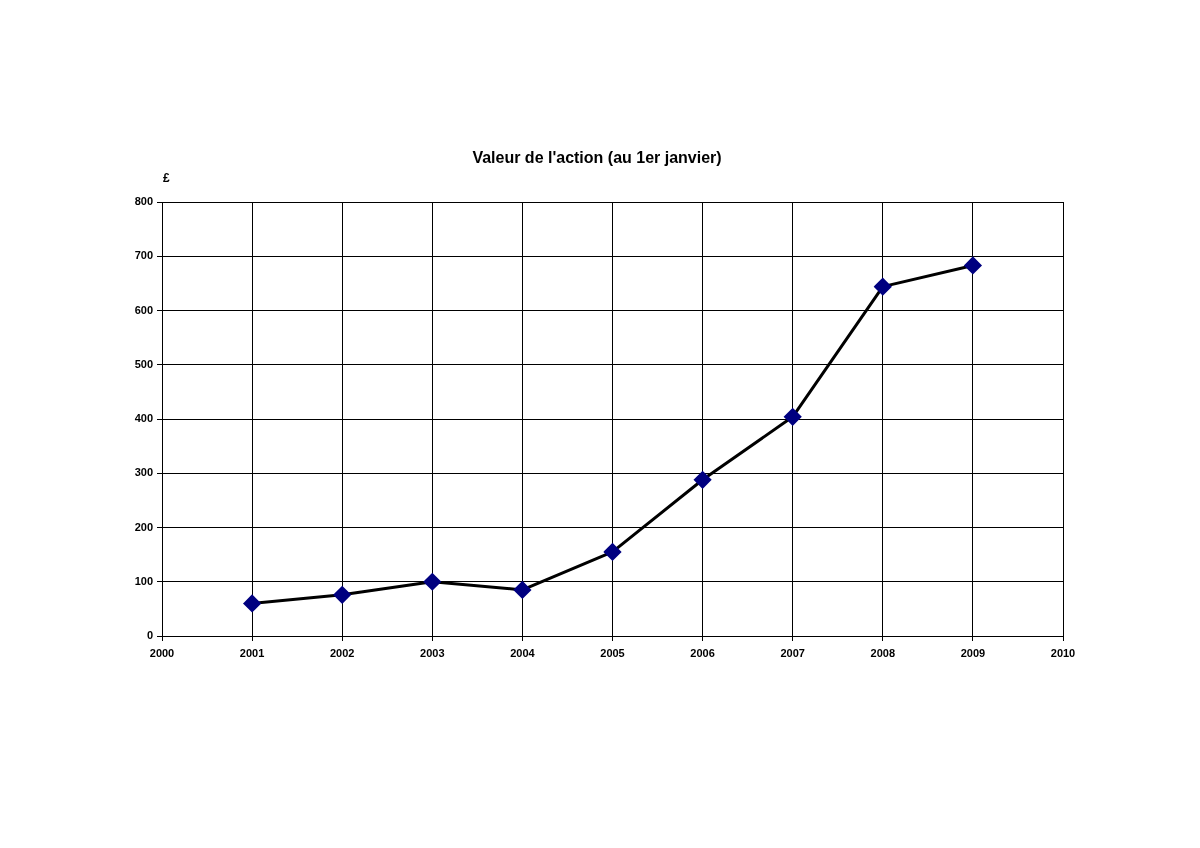 The width and height of the screenshot is (1200, 848). I want to click on y-tick-label: 700, so click(143, 255).